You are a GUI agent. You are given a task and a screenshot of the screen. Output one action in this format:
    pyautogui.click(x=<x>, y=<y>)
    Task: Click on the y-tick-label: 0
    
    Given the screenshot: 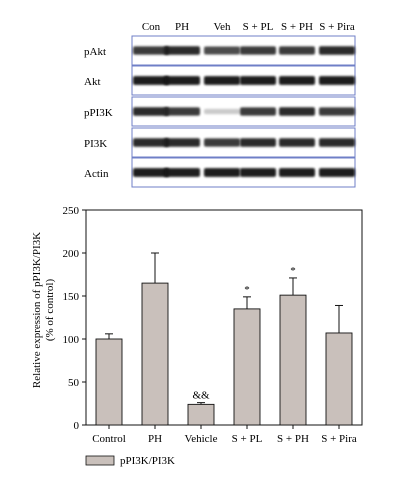 What is the action you would take?
    pyautogui.click(x=77, y=426)
    